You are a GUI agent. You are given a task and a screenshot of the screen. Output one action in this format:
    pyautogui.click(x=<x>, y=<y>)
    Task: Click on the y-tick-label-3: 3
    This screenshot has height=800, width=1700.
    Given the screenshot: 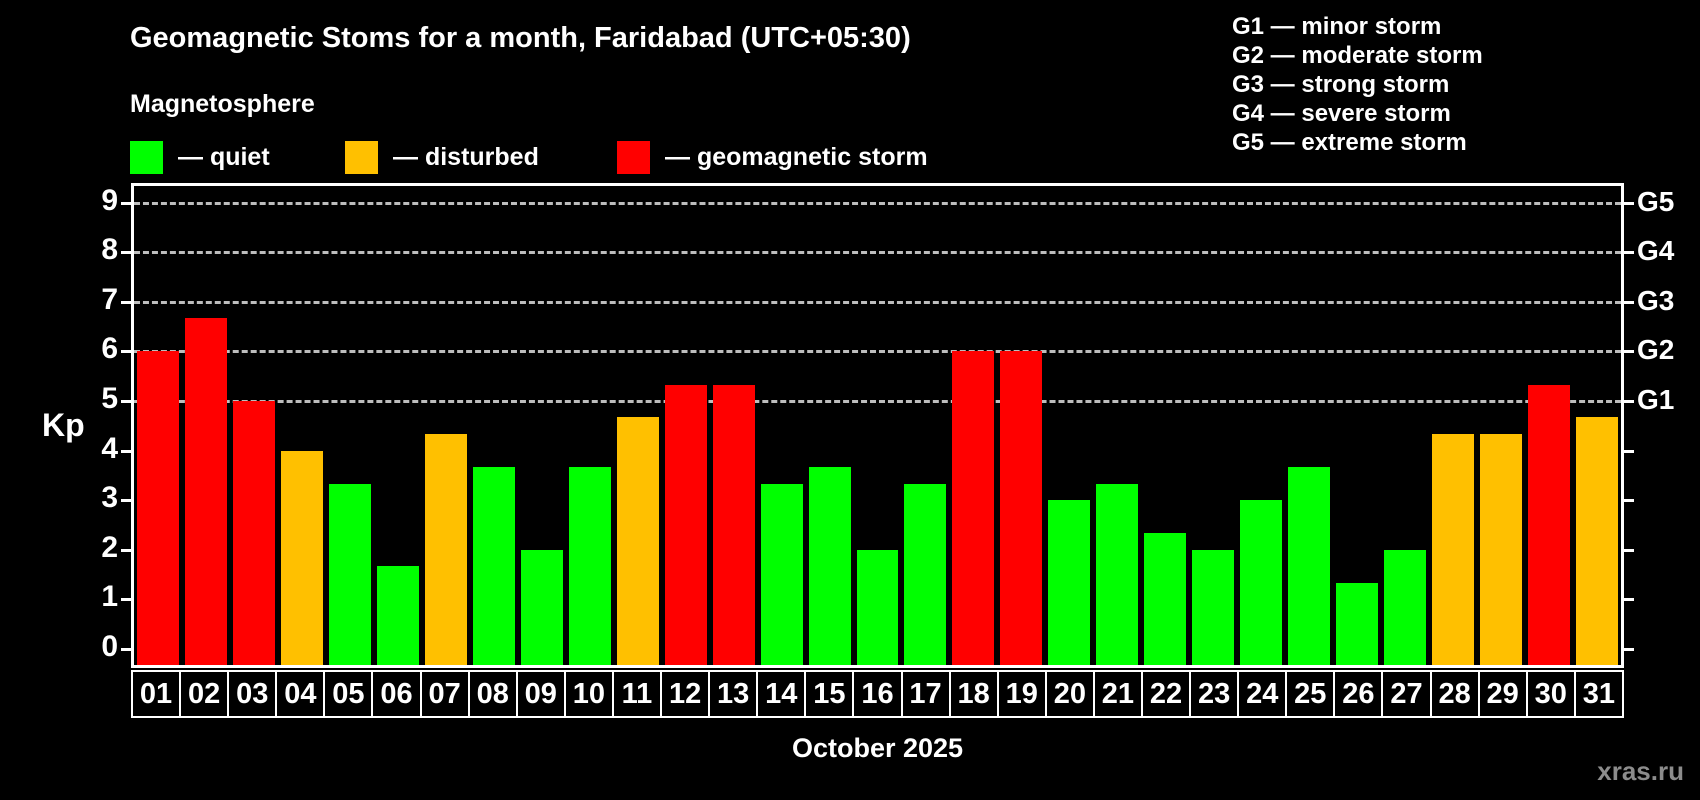 What is the action you would take?
    pyautogui.click(x=109, y=498)
    